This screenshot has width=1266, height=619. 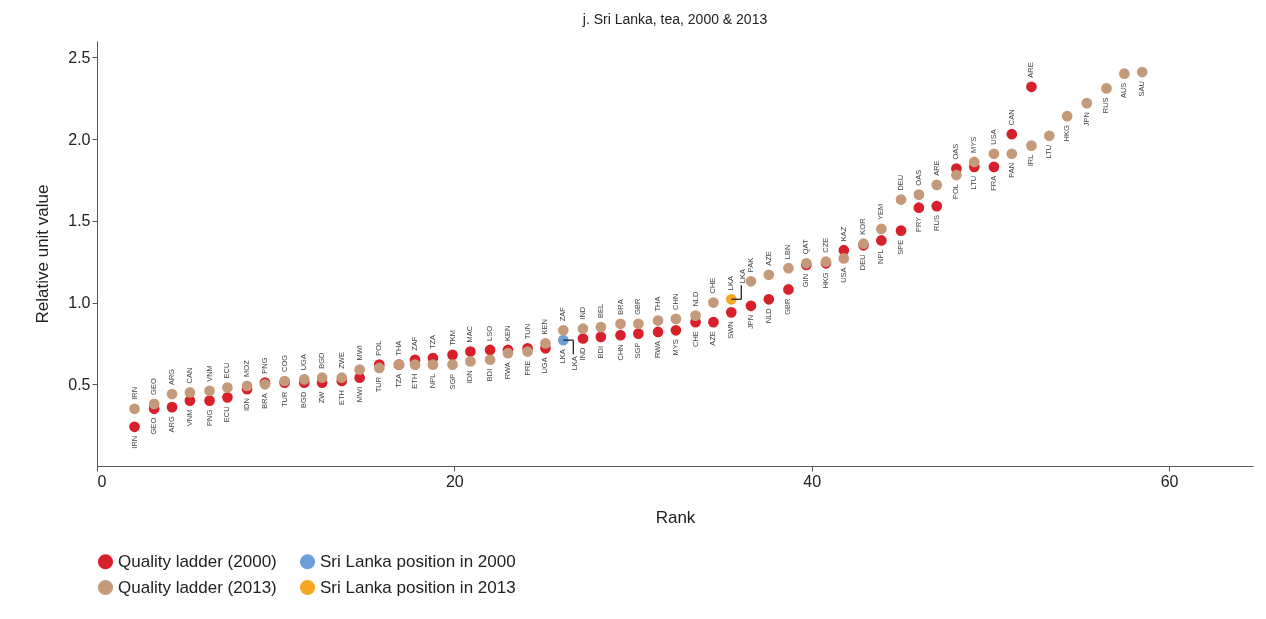 What do you see at coordinates (43, 254) in the screenshot?
I see `y-axis-title: Relative unit value` at bounding box center [43, 254].